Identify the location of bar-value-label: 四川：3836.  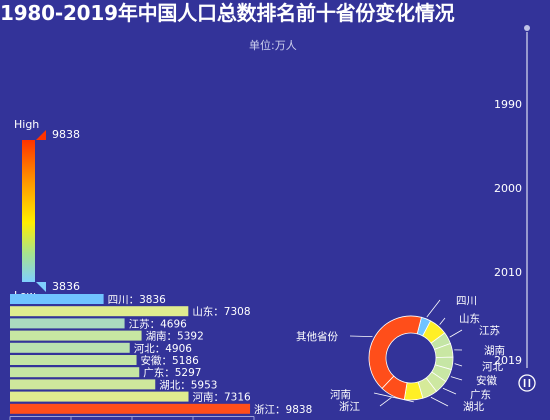
(137, 300).